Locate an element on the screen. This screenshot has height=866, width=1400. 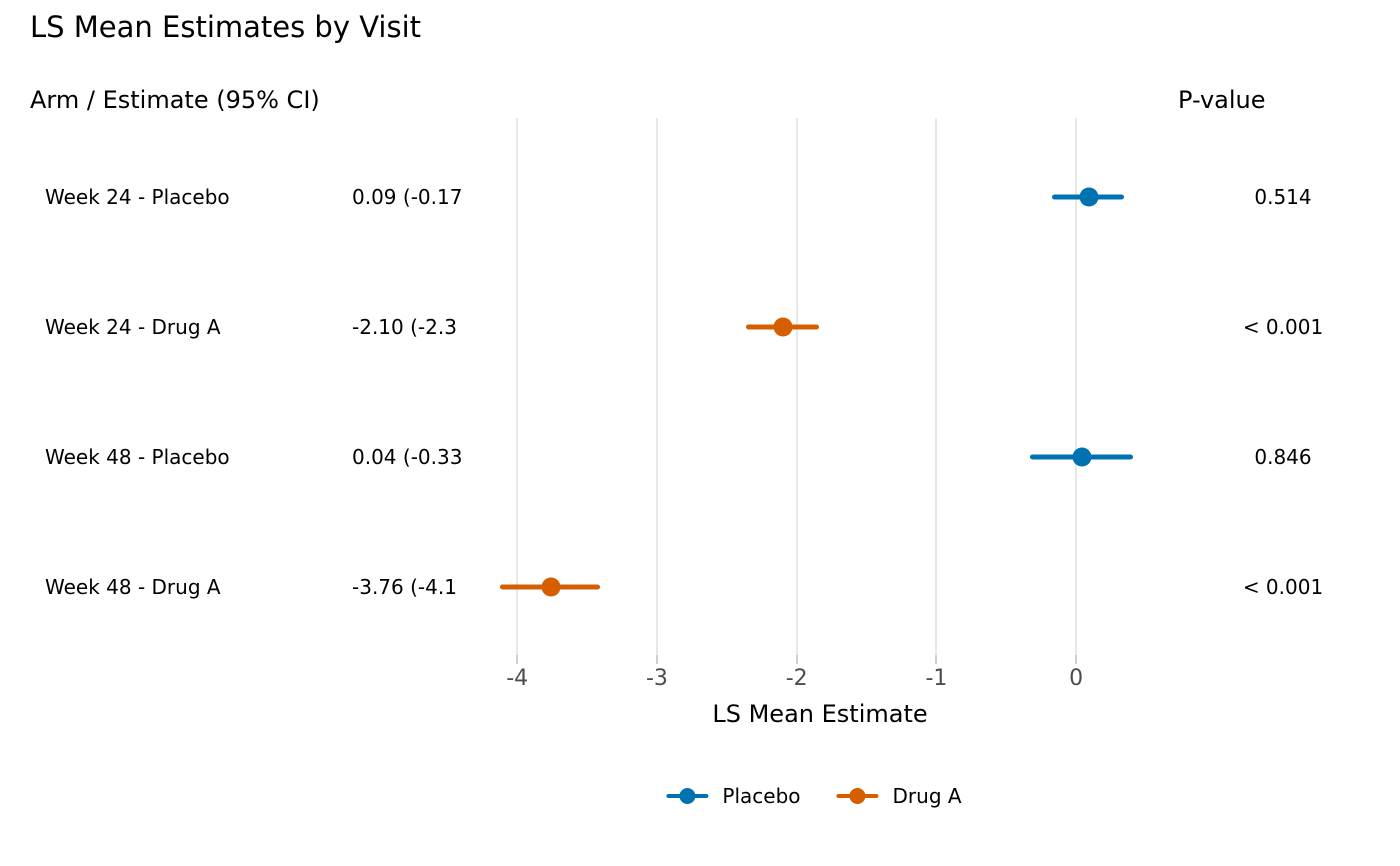
tick-label--1: -1 is located at coordinates (936, 678).